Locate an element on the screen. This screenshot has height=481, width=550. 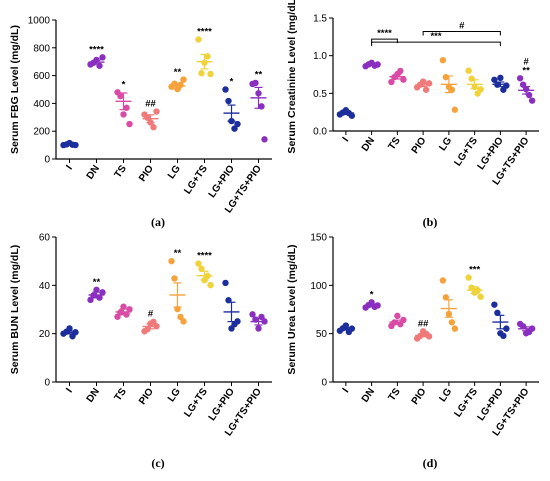
y-tick-label: 0.0 is located at coordinates (320, 132).